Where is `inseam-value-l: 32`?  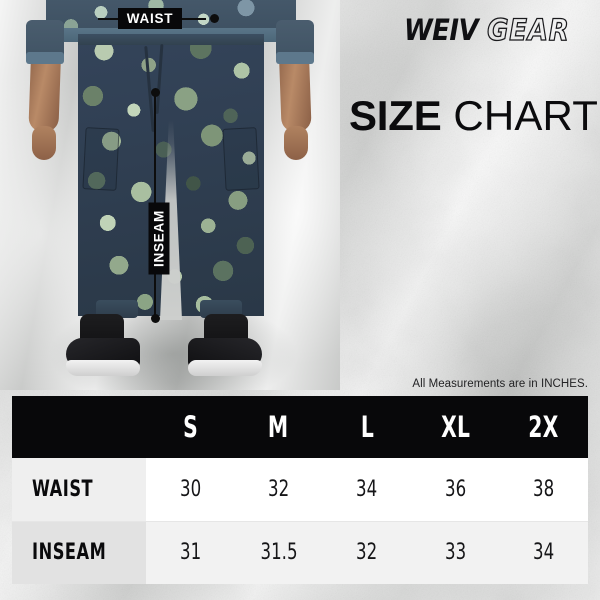 inseam-value-l: 32 is located at coordinates (367, 553).